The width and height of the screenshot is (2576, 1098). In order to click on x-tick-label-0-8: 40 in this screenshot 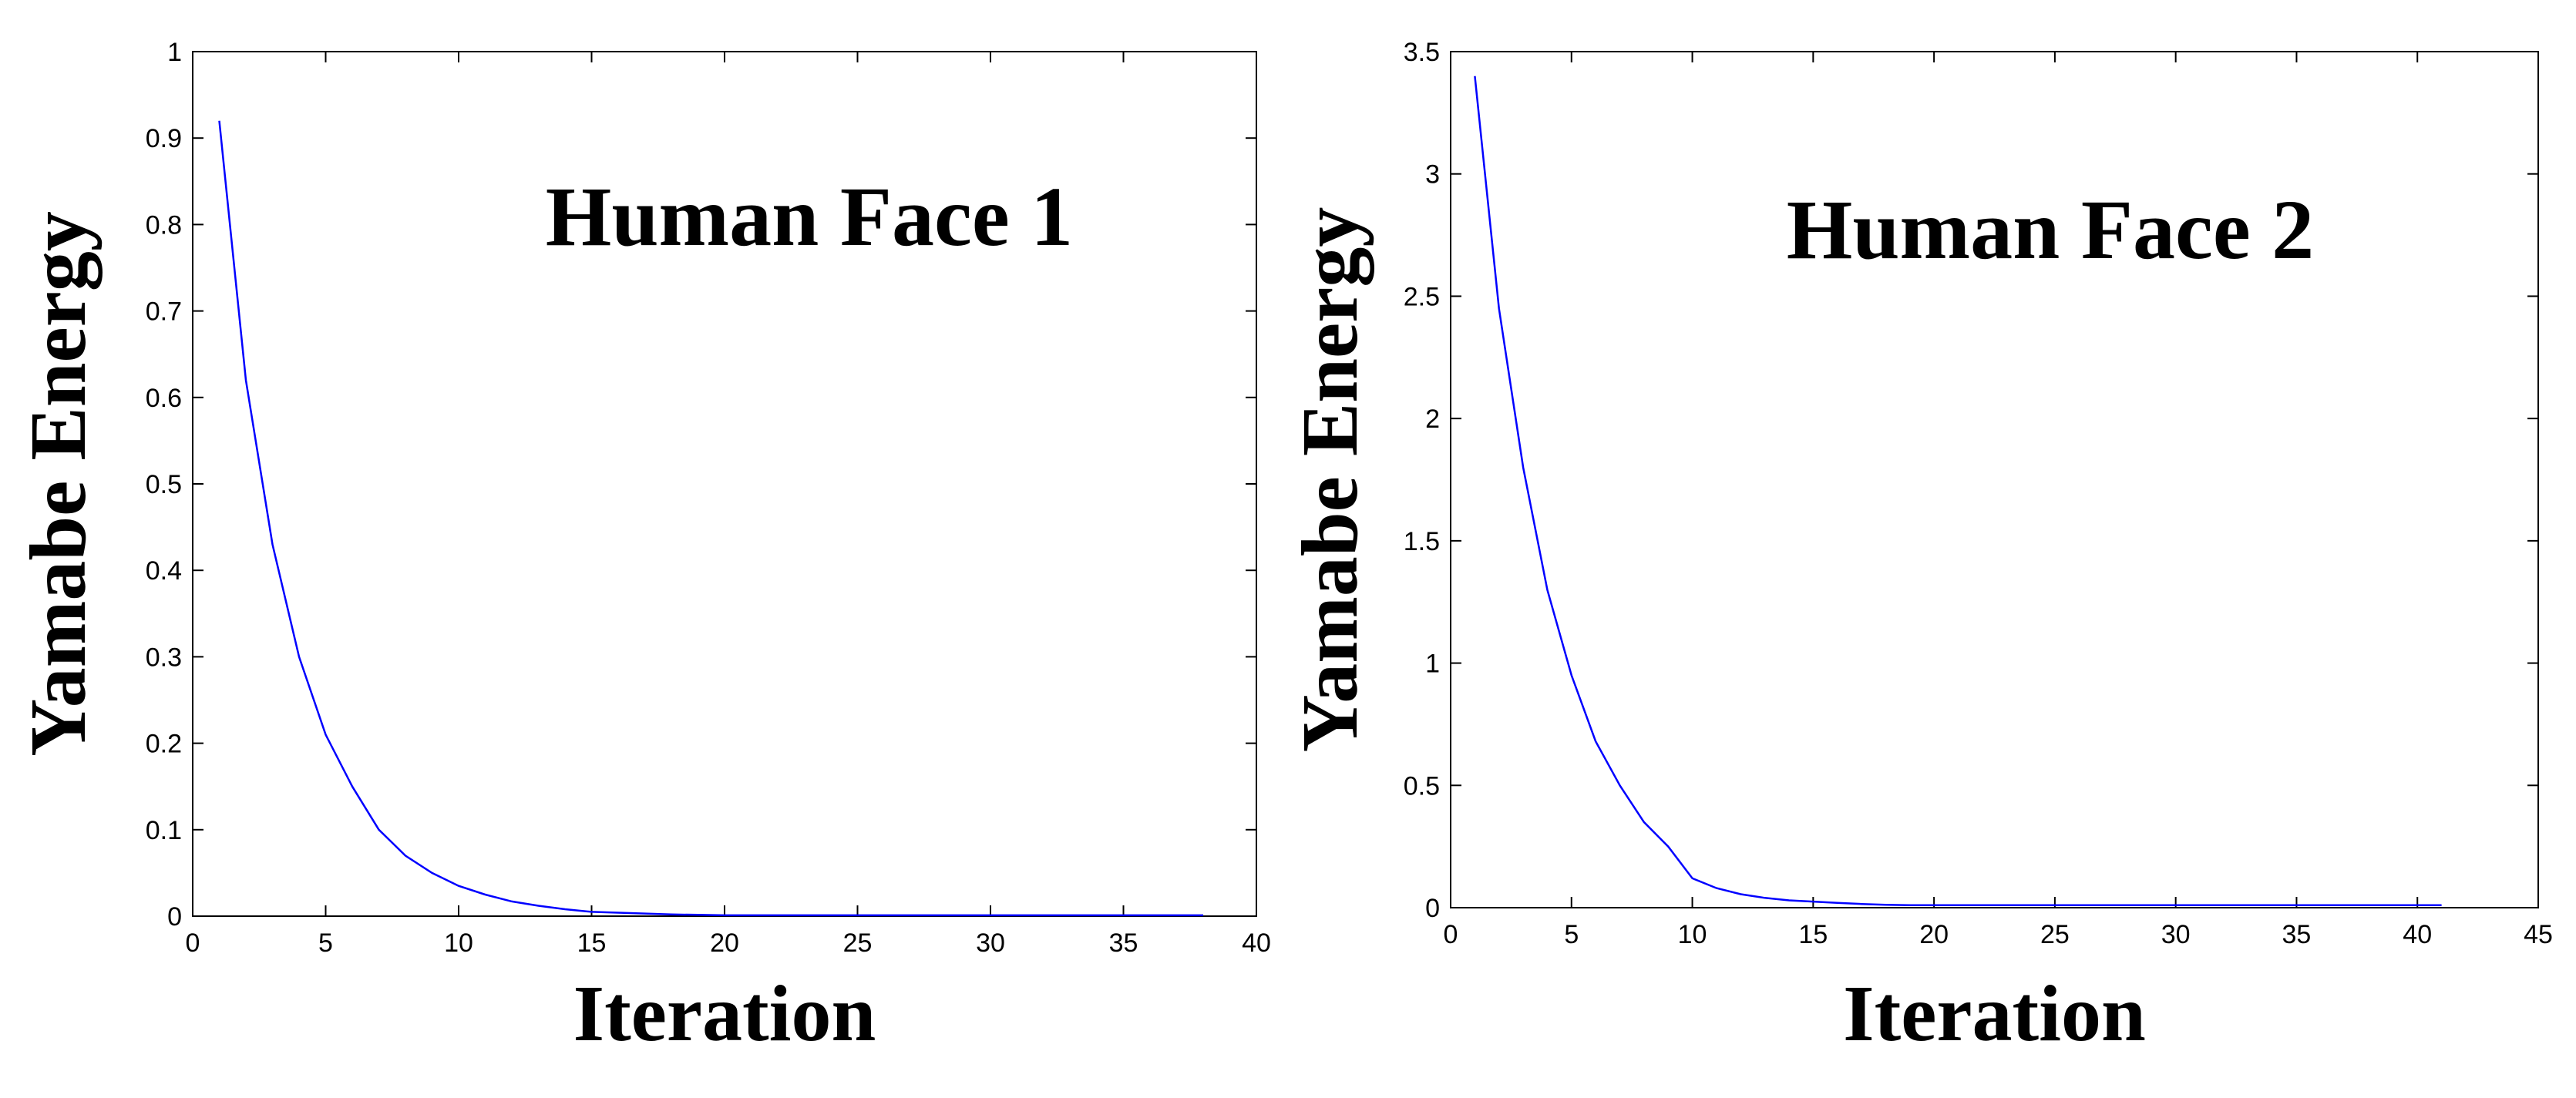, I will do `click(1256, 943)`.